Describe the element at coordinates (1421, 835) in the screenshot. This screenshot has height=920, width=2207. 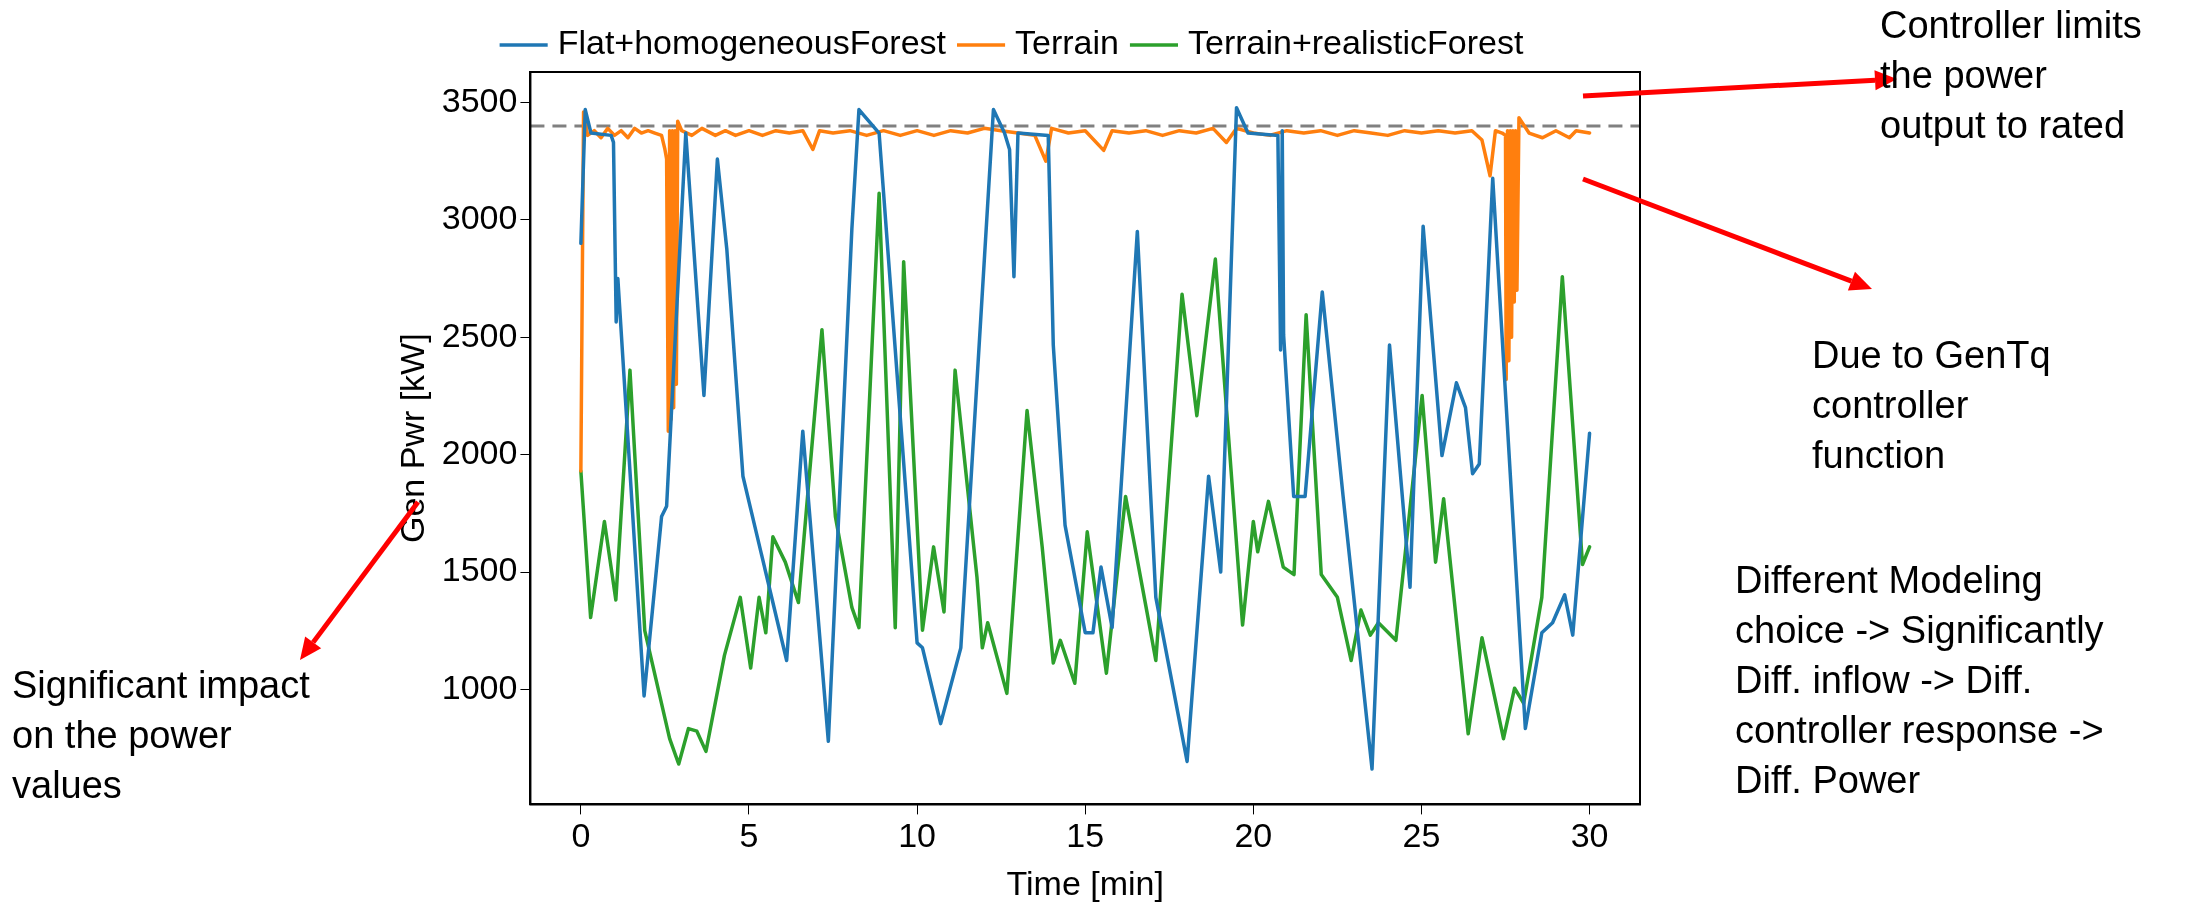
I see `x-tick-label: 25` at that location.